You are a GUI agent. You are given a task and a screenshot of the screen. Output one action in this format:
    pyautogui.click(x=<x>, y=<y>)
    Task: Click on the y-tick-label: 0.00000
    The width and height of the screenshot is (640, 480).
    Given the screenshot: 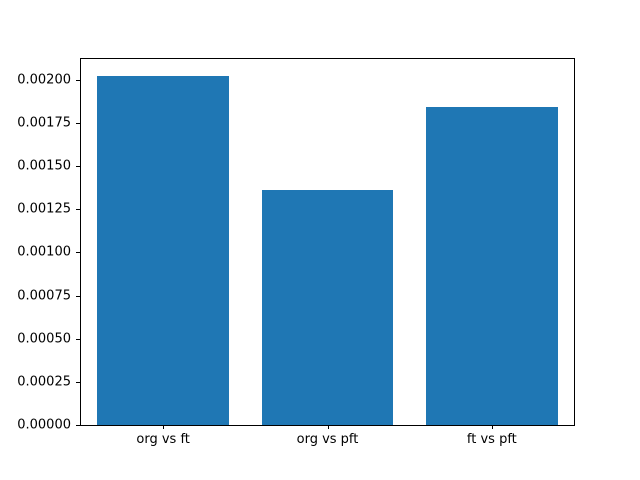 What is the action you would take?
    pyautogui.click(x=44, y=425)
    